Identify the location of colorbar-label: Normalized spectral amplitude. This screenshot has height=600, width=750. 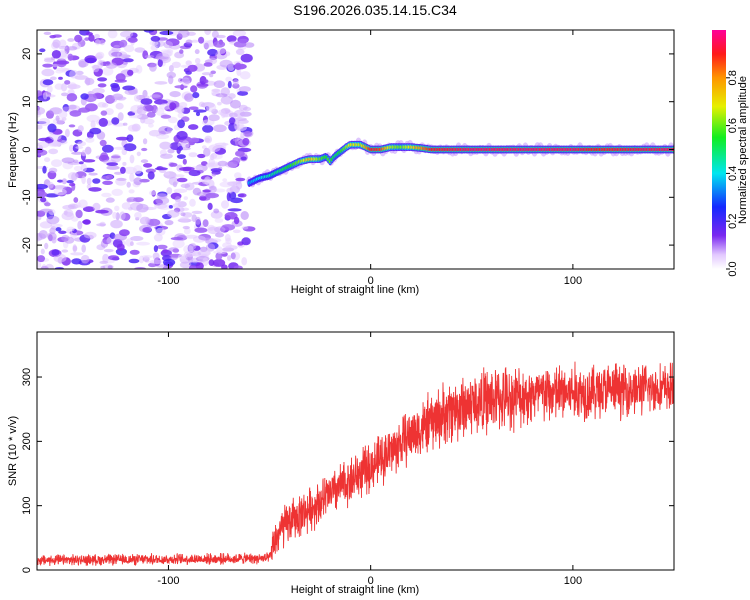
(743, 150).